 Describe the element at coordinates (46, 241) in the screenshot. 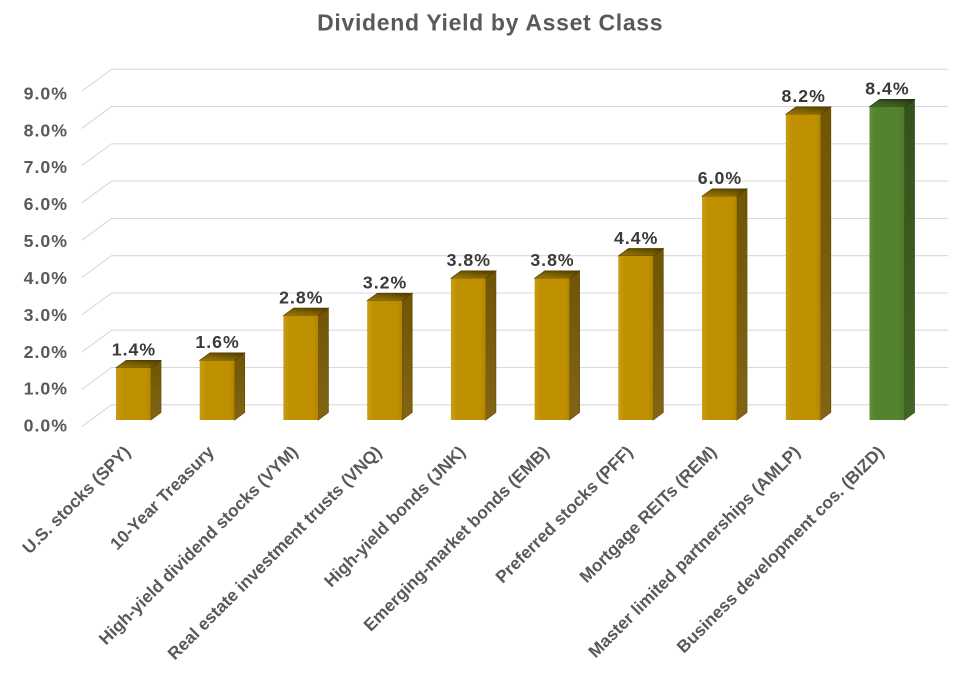

I see `svg-text: 5.0%` at that location.